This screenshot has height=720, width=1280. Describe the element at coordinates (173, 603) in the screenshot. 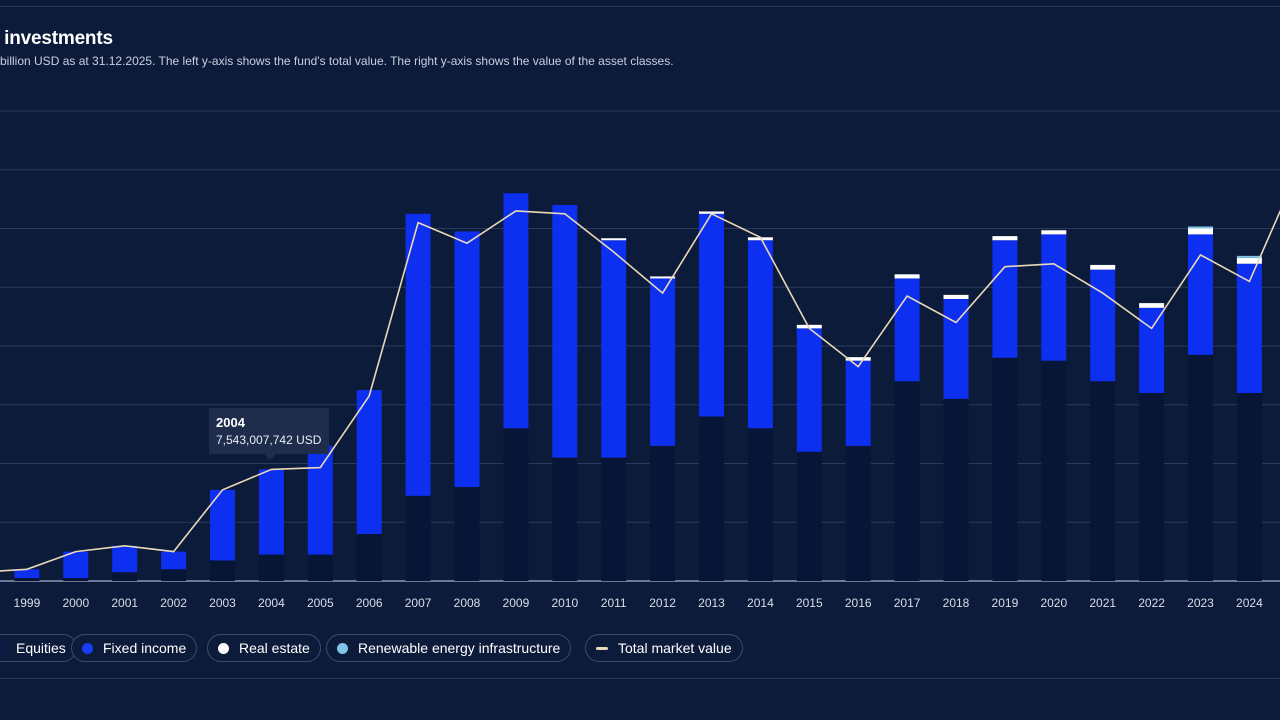

I see `x-tick-label: 2002` at that location.